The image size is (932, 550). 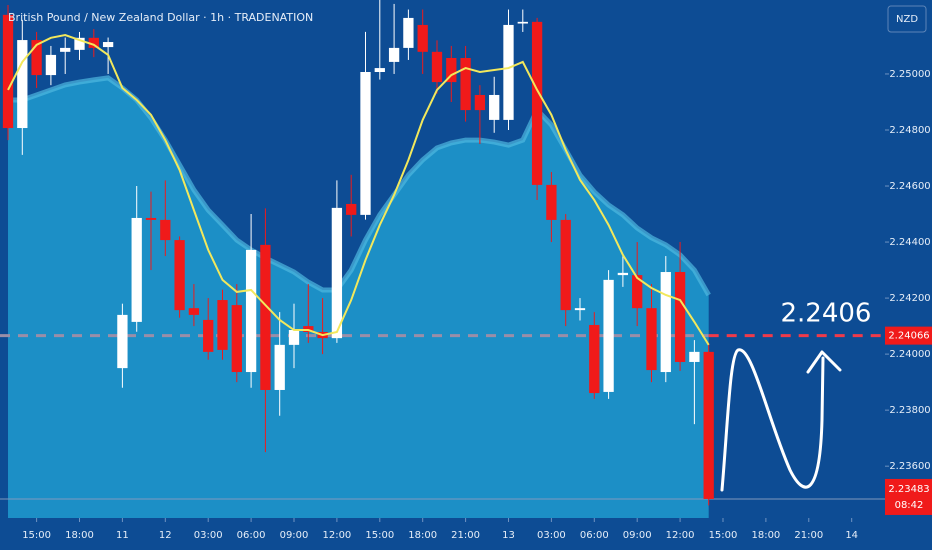 What do you see at coordinates (781, 420) in the screenshot?
I see `hand-drawn-arrow` at bounding box center [781, 420].